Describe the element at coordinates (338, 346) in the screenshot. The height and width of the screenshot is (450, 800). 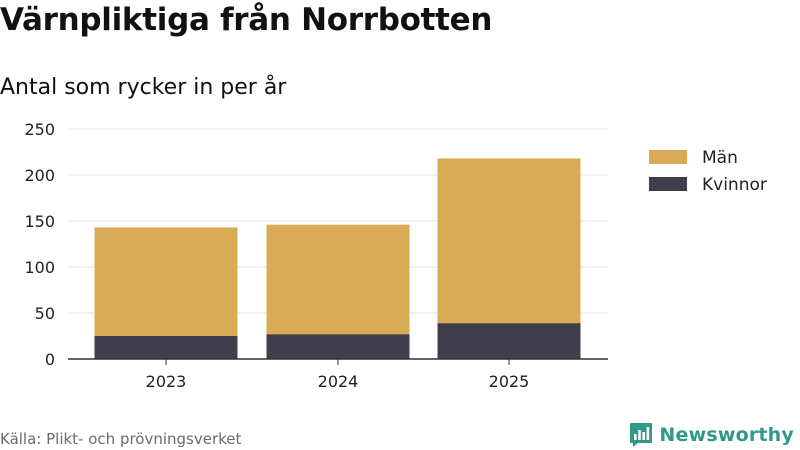
I see `bar-kvinnor-2024` at that location.